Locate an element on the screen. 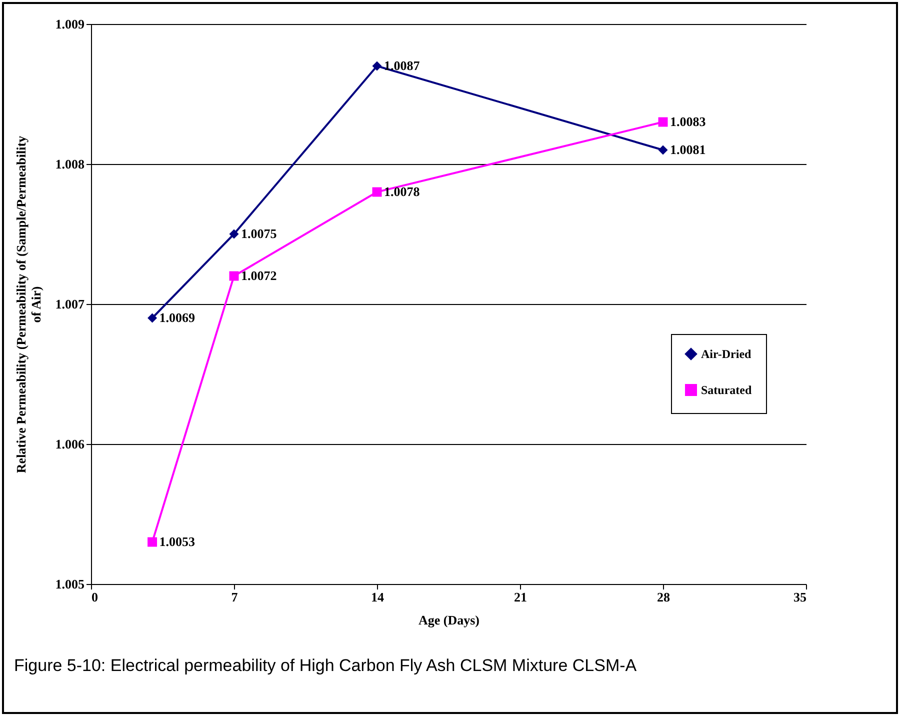  caption: Figure 5-10: Electrical permeability of High Carbon Fly Ash CLSM Mixture CLSM-A is located at coordinates (325, 666).